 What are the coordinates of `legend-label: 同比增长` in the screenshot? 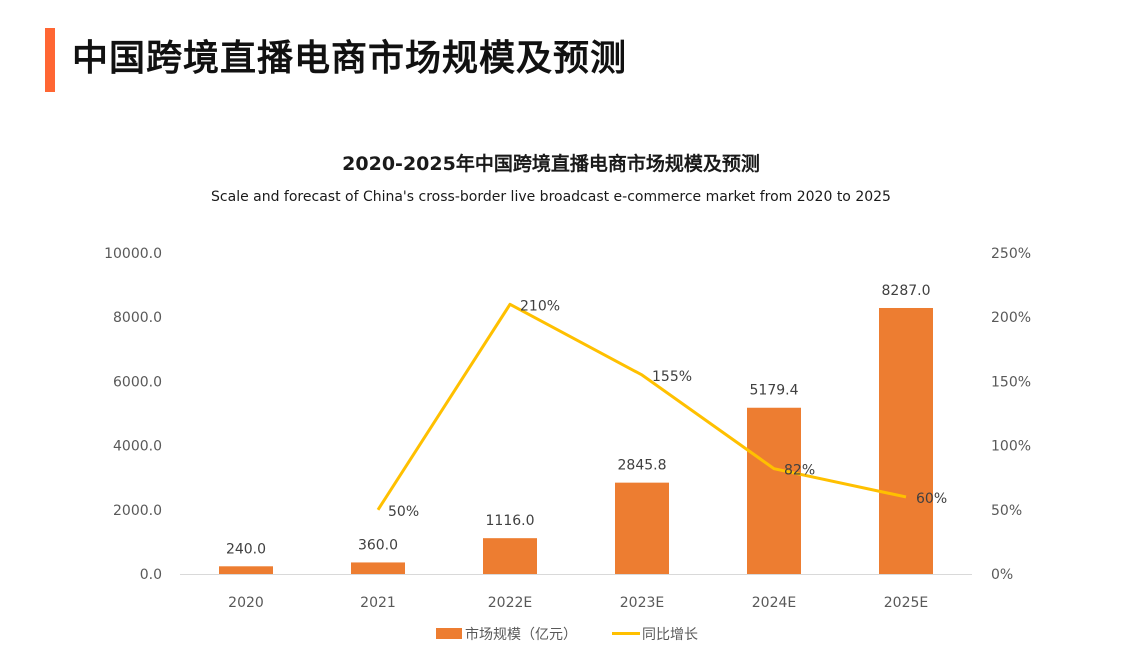 It's located at (670, 635).